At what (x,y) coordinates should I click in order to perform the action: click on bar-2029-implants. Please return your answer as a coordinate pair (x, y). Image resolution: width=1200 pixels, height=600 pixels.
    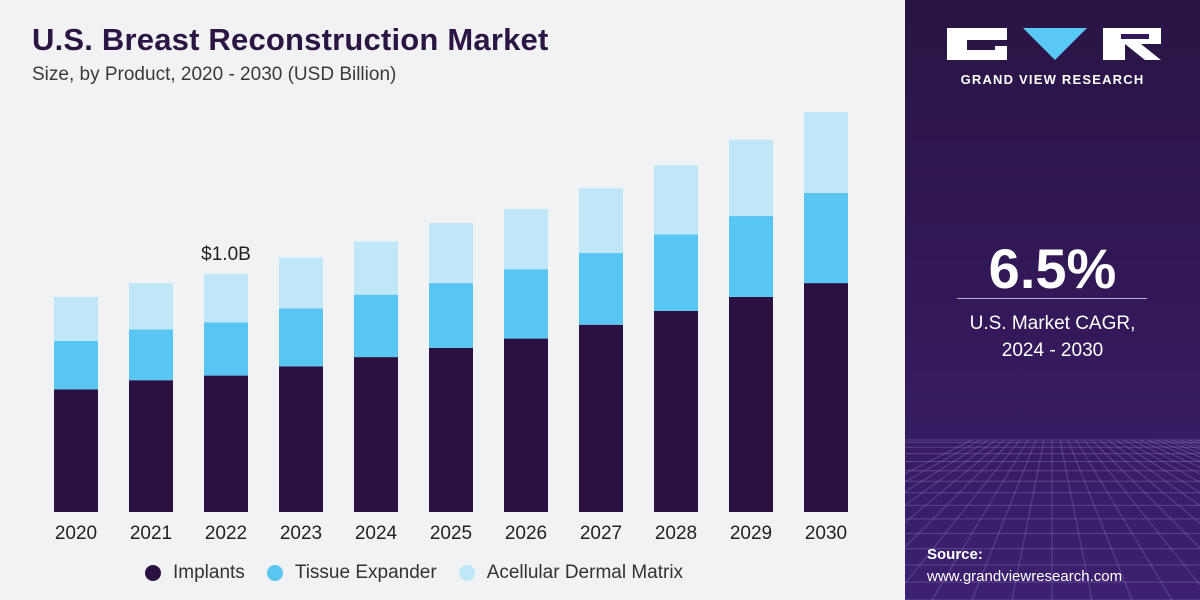
    Looking at the image, I should click on (751, 404).